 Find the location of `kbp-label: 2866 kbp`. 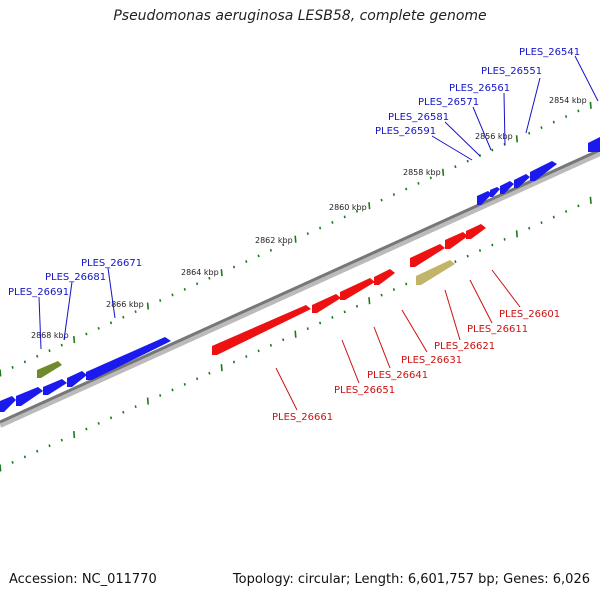

kbp-label: 2866 kbp is located at coordinates (125, 304).